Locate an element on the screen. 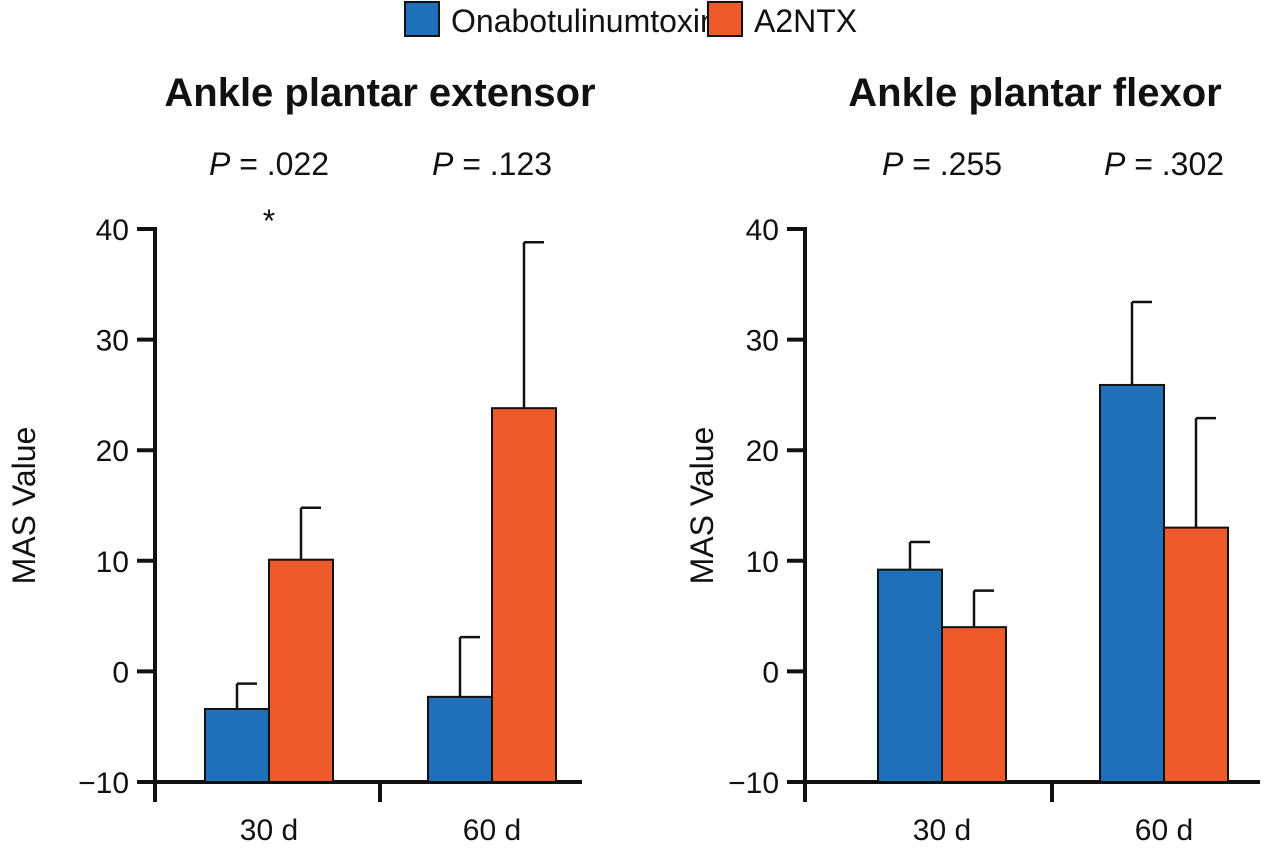 This screenshot has width=1280, height=850. p-value-label: P = .022 is located at coordinates (269, 164).